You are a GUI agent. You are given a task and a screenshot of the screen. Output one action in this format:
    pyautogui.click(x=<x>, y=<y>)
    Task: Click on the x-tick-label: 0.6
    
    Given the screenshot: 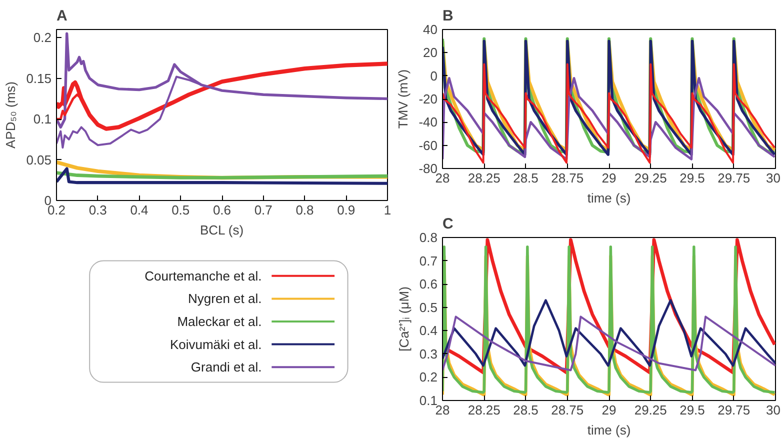 What is the action you would take?
    pyautogui.click(x=222, y=210)
    